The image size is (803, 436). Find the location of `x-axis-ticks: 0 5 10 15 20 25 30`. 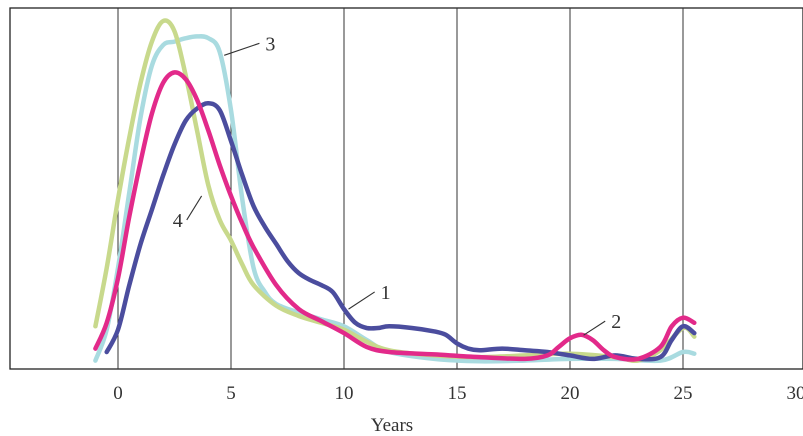

x-axis-ticks: 0 5 10 15 20 25 30 is located at coordinates (458, 393).